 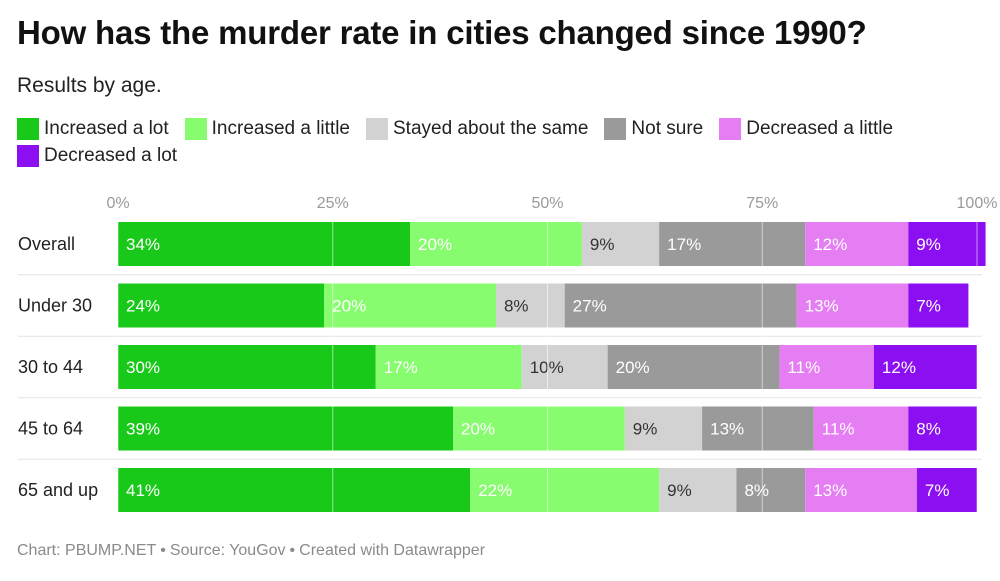 I want to click on chart-subtitle: Results by age., so click(x=89, y=85).